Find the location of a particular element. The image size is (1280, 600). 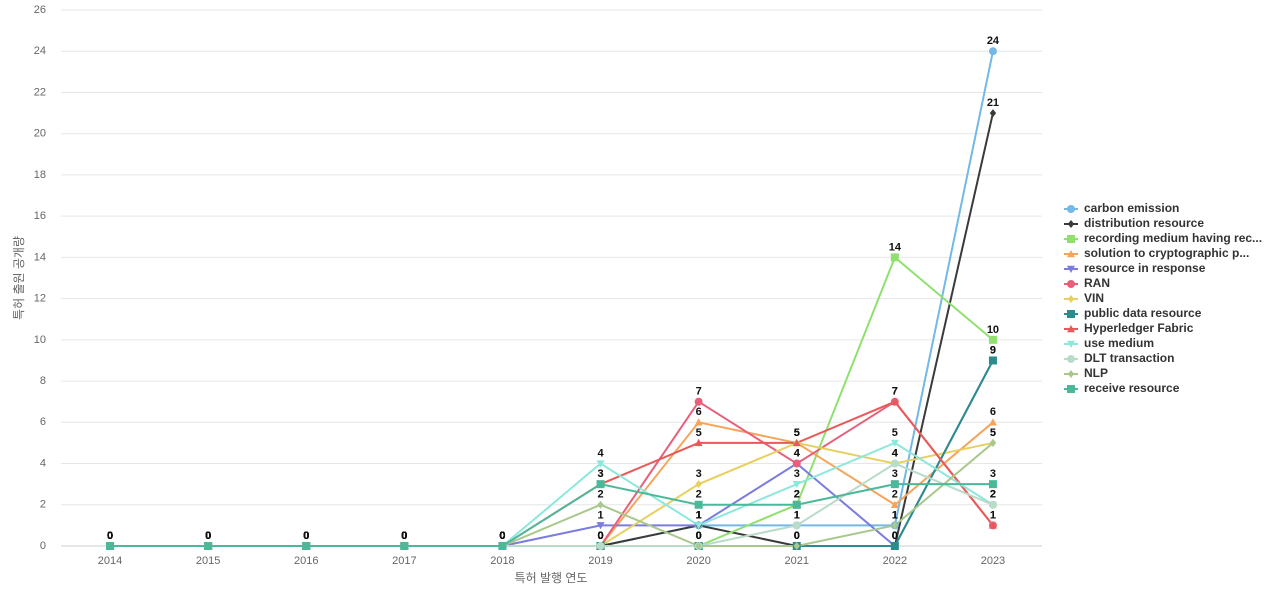

data-label: 9 is located at coordinates (993, 350).